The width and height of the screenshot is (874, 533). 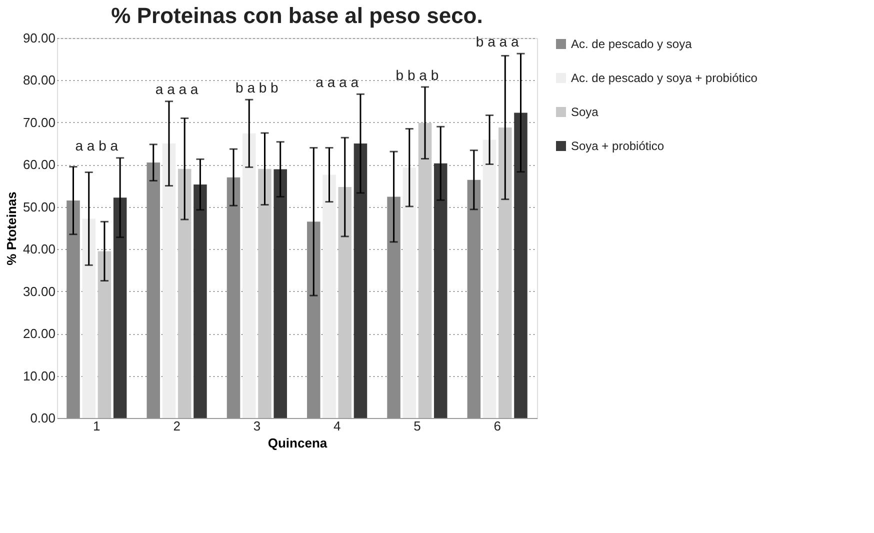 What do you see at coordinates (96, 146) in the screenshot?
I see `annotation: a a b a` at bounding box center [96, 146].